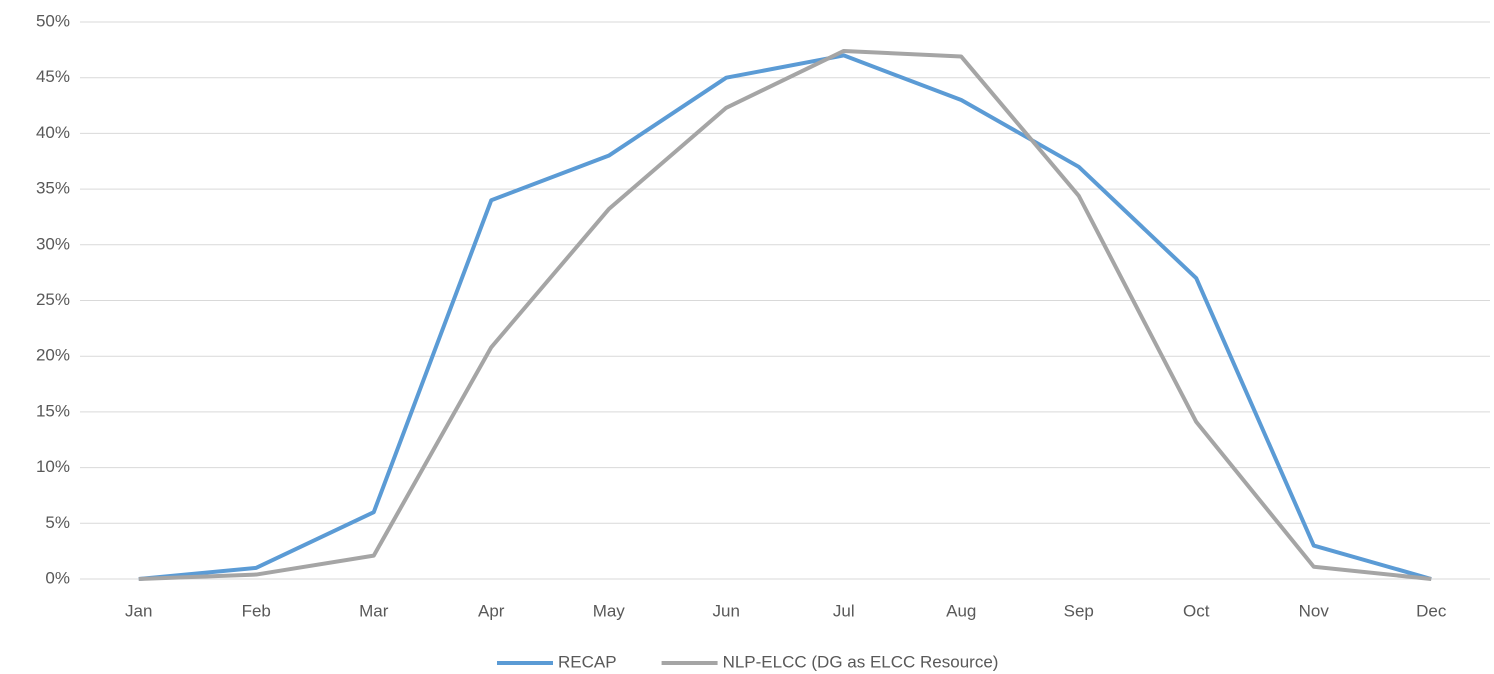  Describe the element at coordinates (587, 661) in the screenshot. I see `legend-label: RECAP` at that location.